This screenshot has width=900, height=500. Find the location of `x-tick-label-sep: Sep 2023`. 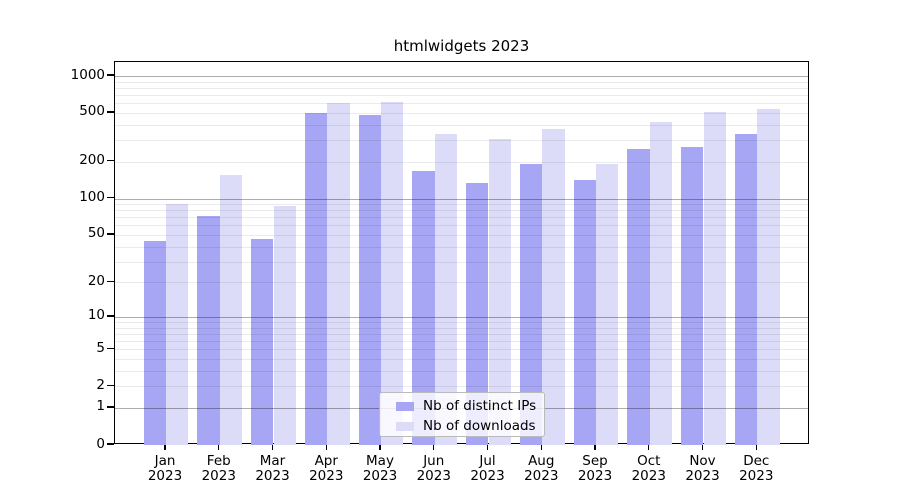

x-tick-label-sep: Sep 2023 is located at coordinates (595, 468).